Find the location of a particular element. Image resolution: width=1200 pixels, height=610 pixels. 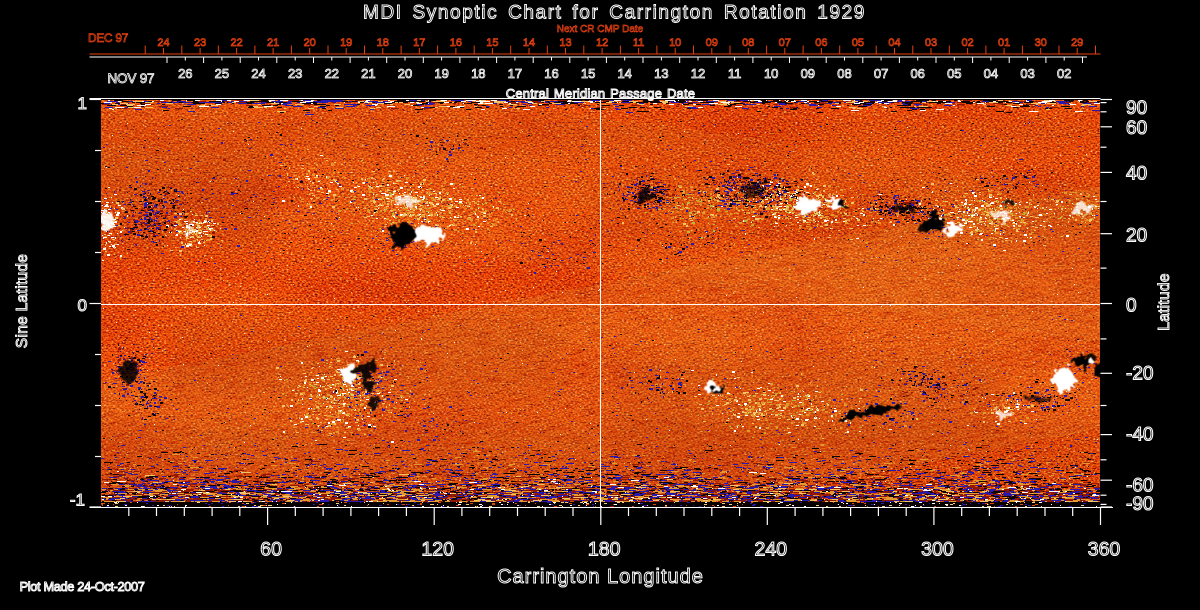

svg-text: Sine Latitude is located at coordinates (22, 301).